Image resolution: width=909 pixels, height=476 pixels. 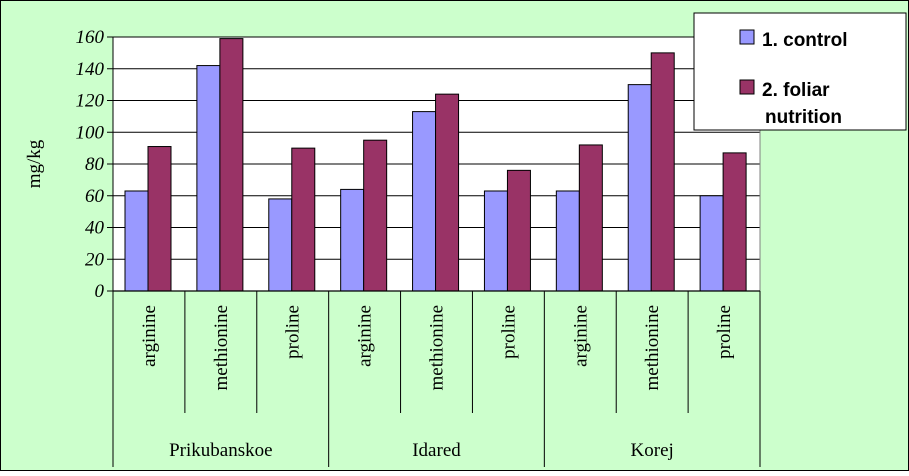 What do you see at coordinates (34, 163) in the screenshot?
I see `y-axis-title: mg/kg` at bounding box center [34, 163].